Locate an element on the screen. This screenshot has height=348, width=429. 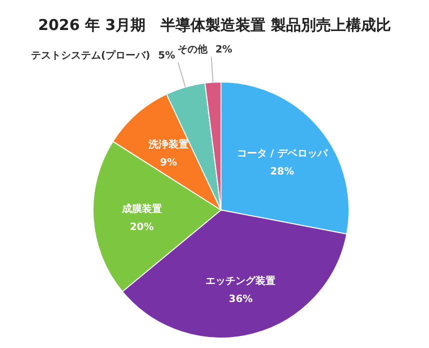
data-label: 2% is located at coordinates (223, 50).